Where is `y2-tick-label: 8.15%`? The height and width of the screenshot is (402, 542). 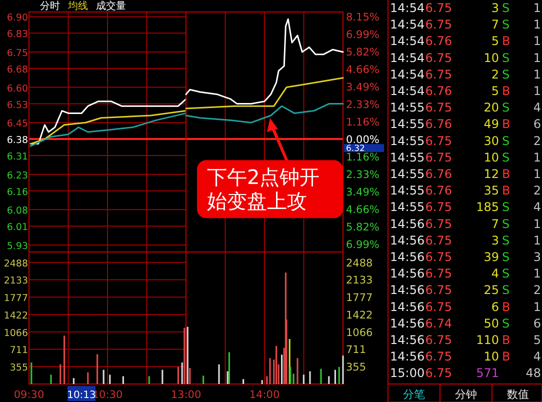 y2-tick-label: 8.15% is located at coordinates (363, 18).